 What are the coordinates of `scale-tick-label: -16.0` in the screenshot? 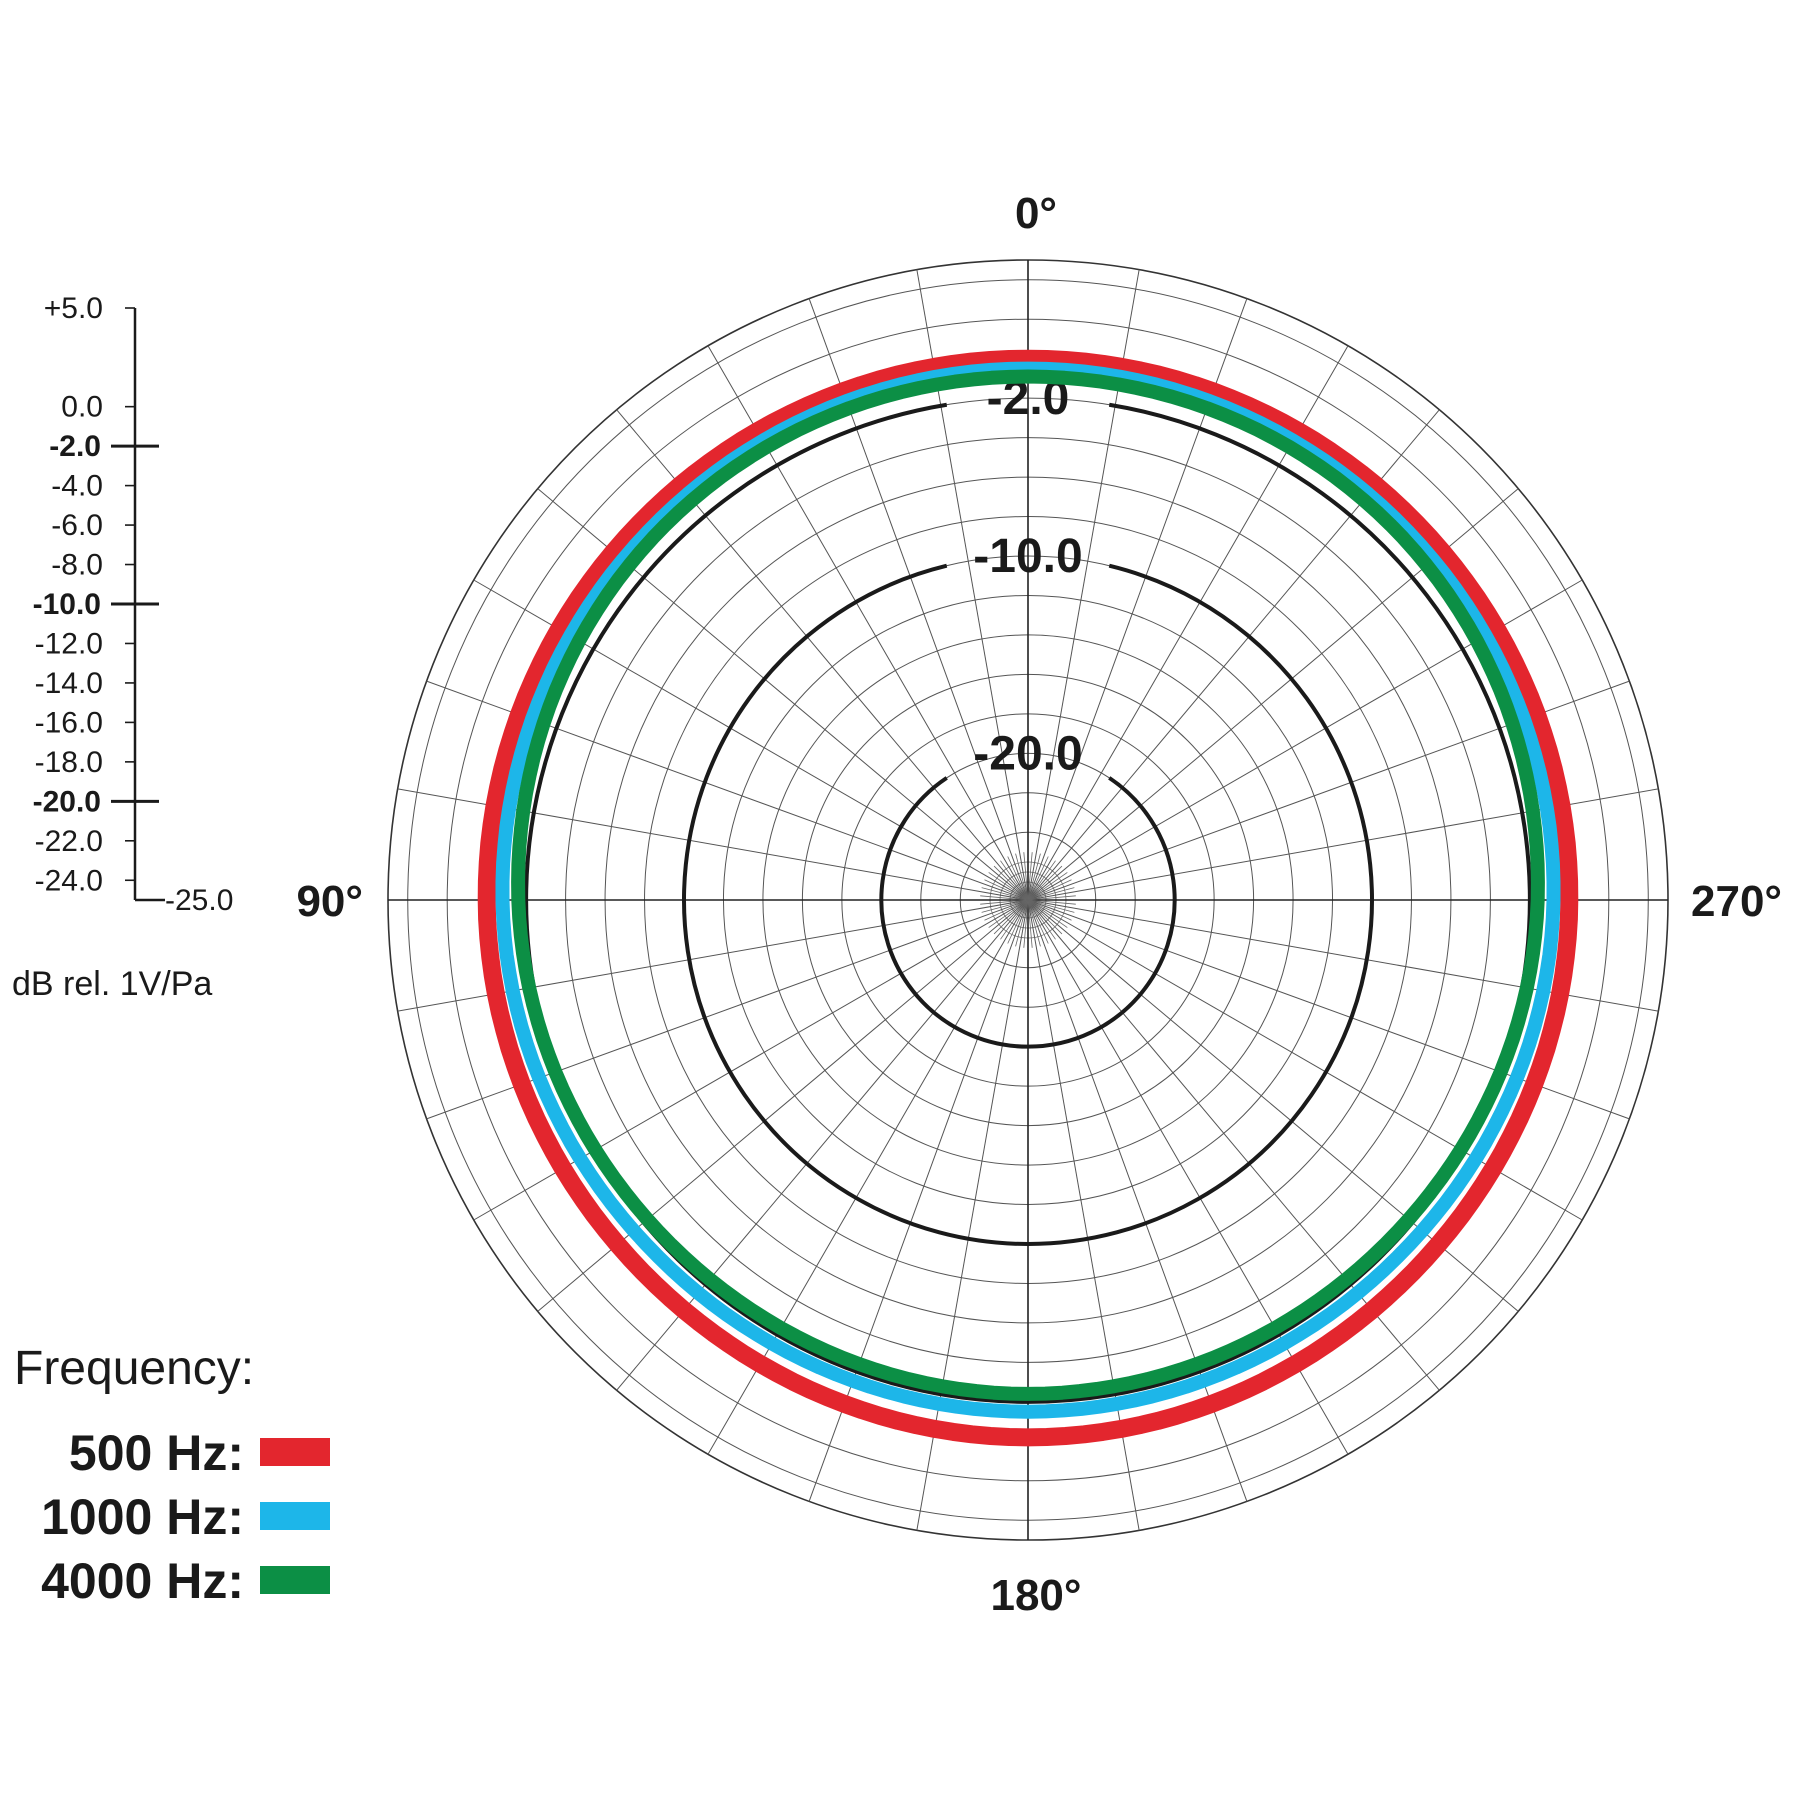 It's located at (69, 722).